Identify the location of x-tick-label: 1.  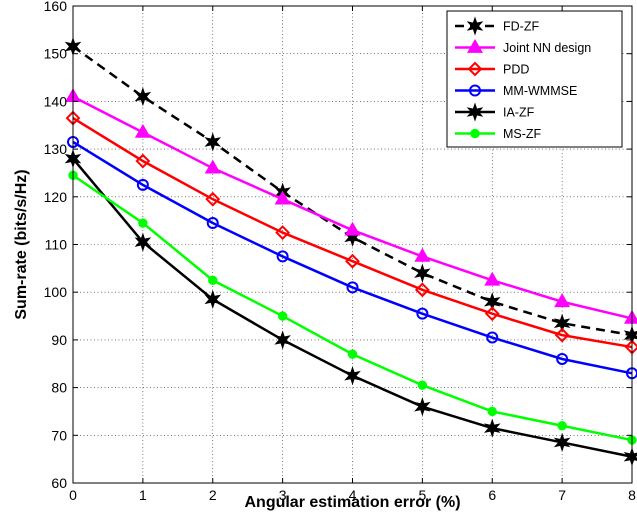
(143, 495).